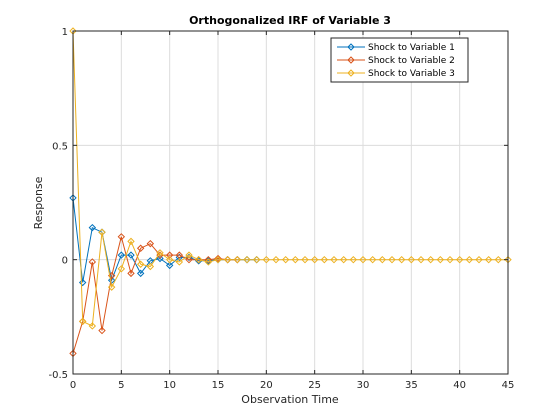  What do you see at coordinates (60, 146) in the screenshot?
I see `y-tick-label: 0.5` at bounding box center [60, 146].